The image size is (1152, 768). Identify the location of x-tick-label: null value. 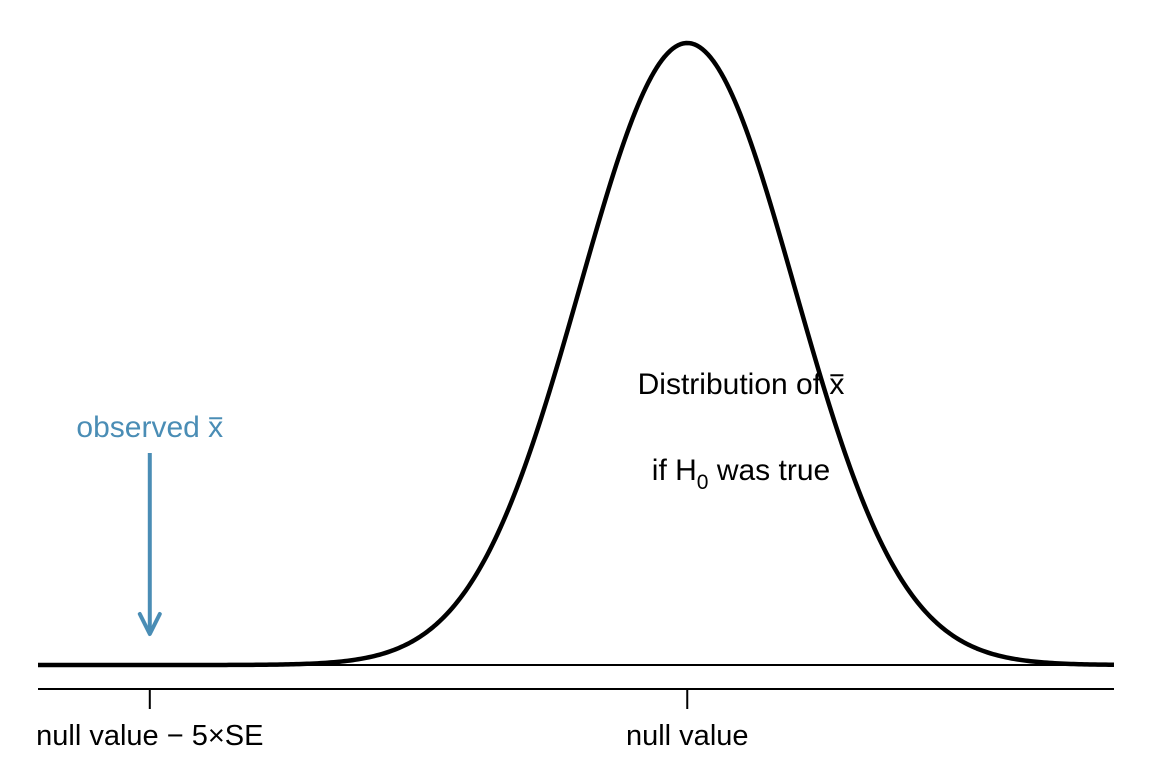
(687, 736).